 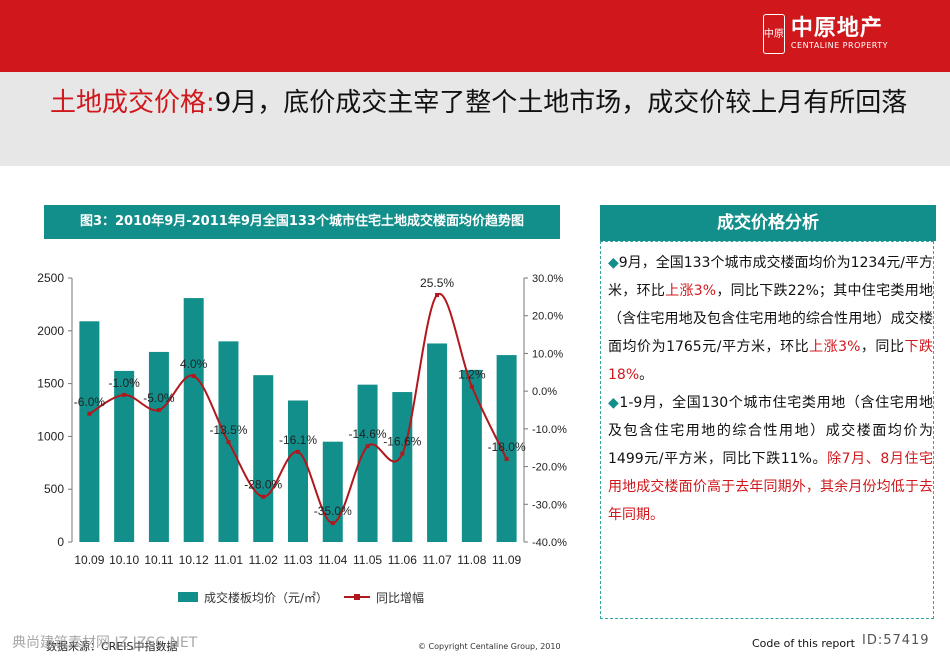 What do you see at coordinates (836, 28) in the screenshot?
I see `logo-chinese-name: 中原地产` at bounding box center [836, 28].